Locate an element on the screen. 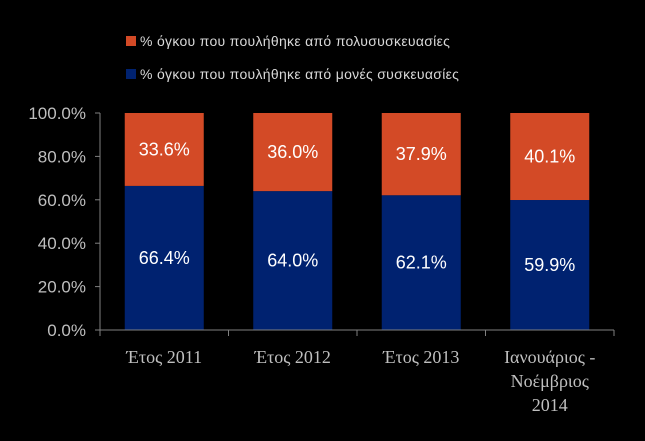 The width and height of the screenshot is (645, 441). y-axis: 0.0% 20.0% 40.0% 60.0% 80.0% 100.0% is located at coordinates (64, 222).